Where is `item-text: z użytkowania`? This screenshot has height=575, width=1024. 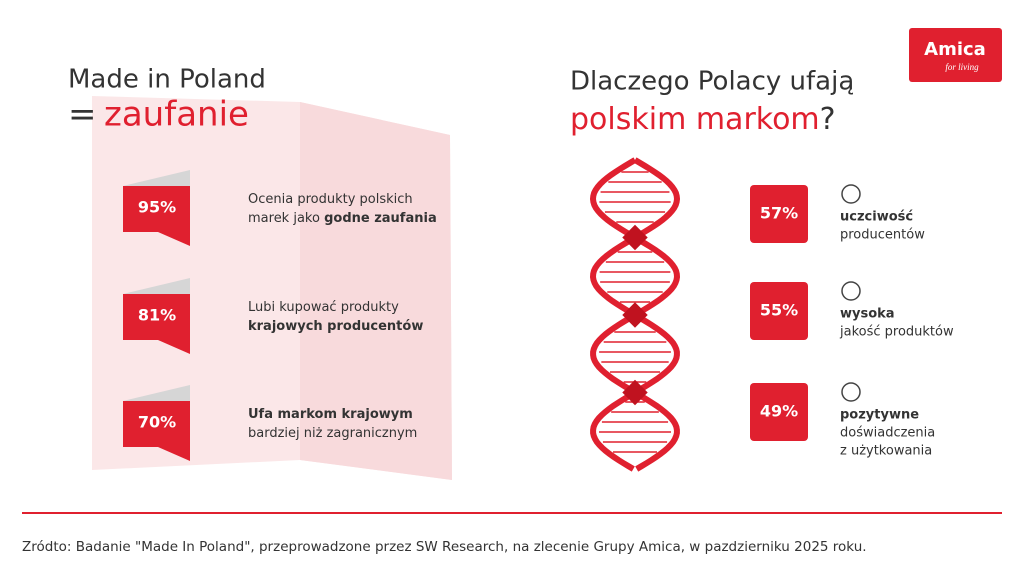
item-text: z użytkowania is located at coordinates (886, 451).